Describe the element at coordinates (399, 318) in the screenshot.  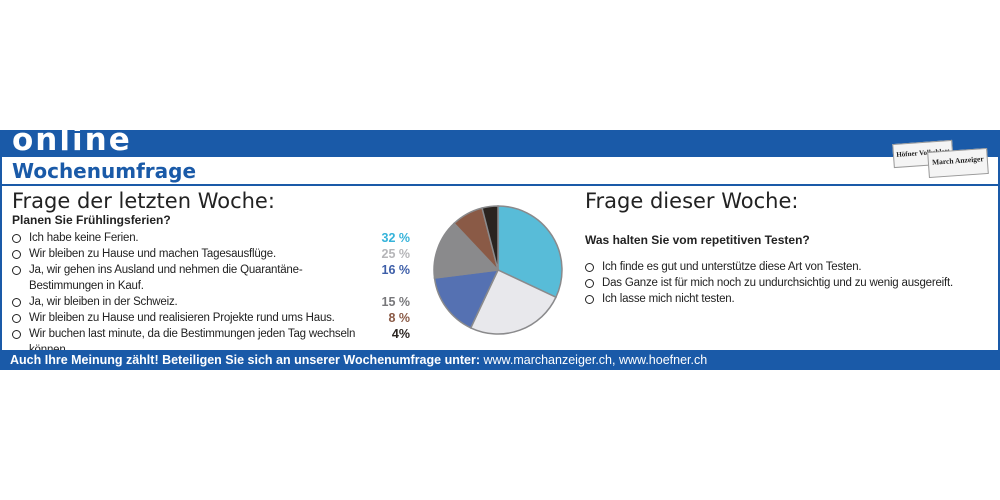
I see `value-label: 8 %` at that location.